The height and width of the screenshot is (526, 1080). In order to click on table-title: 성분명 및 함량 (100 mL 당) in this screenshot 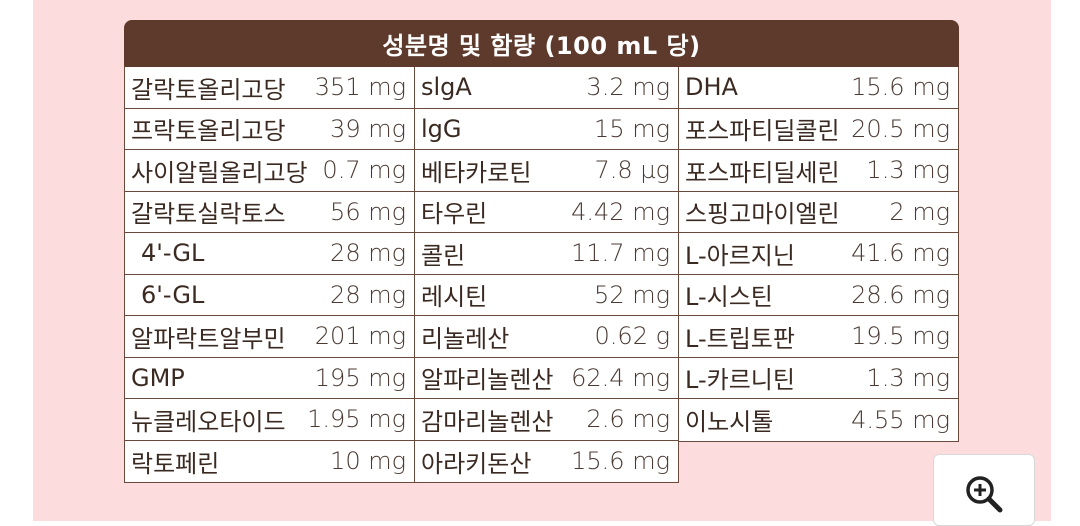, I will do `click(541, 43)`.